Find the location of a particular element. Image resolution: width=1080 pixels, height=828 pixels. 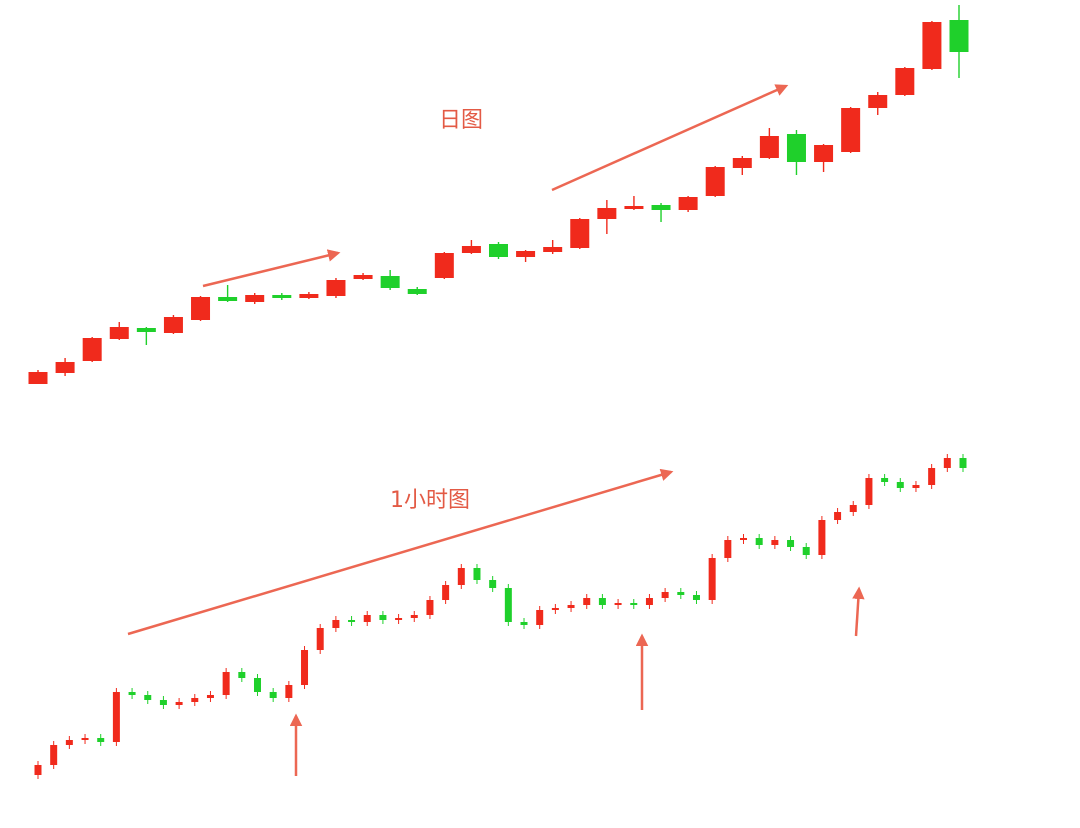

up-arrow is located at coordinates (858, 611).